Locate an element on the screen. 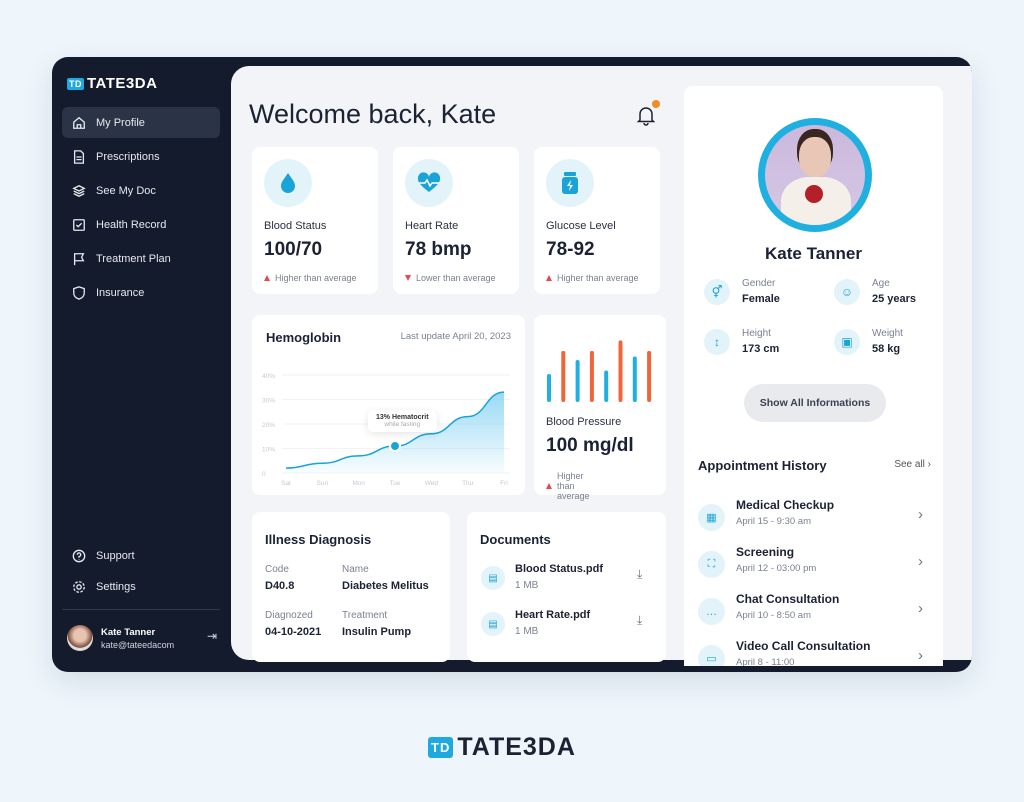  y-tick-label: 30% is located at coordinates (268, 401).